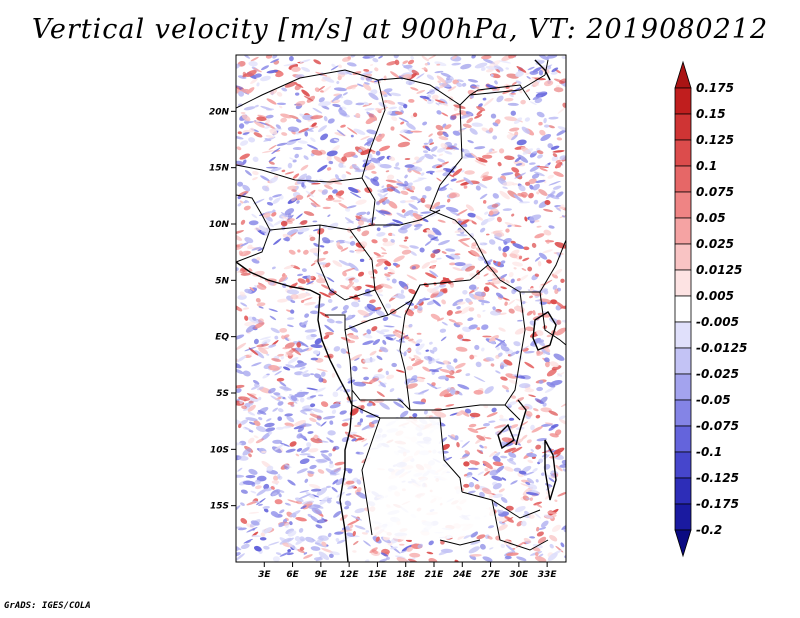 This screenshot has width=800, height=618. What do you see at coordinates (548, 575) in the screenshot?
I see `lon-tick-label: 33E` at bounding box center [548, 575].